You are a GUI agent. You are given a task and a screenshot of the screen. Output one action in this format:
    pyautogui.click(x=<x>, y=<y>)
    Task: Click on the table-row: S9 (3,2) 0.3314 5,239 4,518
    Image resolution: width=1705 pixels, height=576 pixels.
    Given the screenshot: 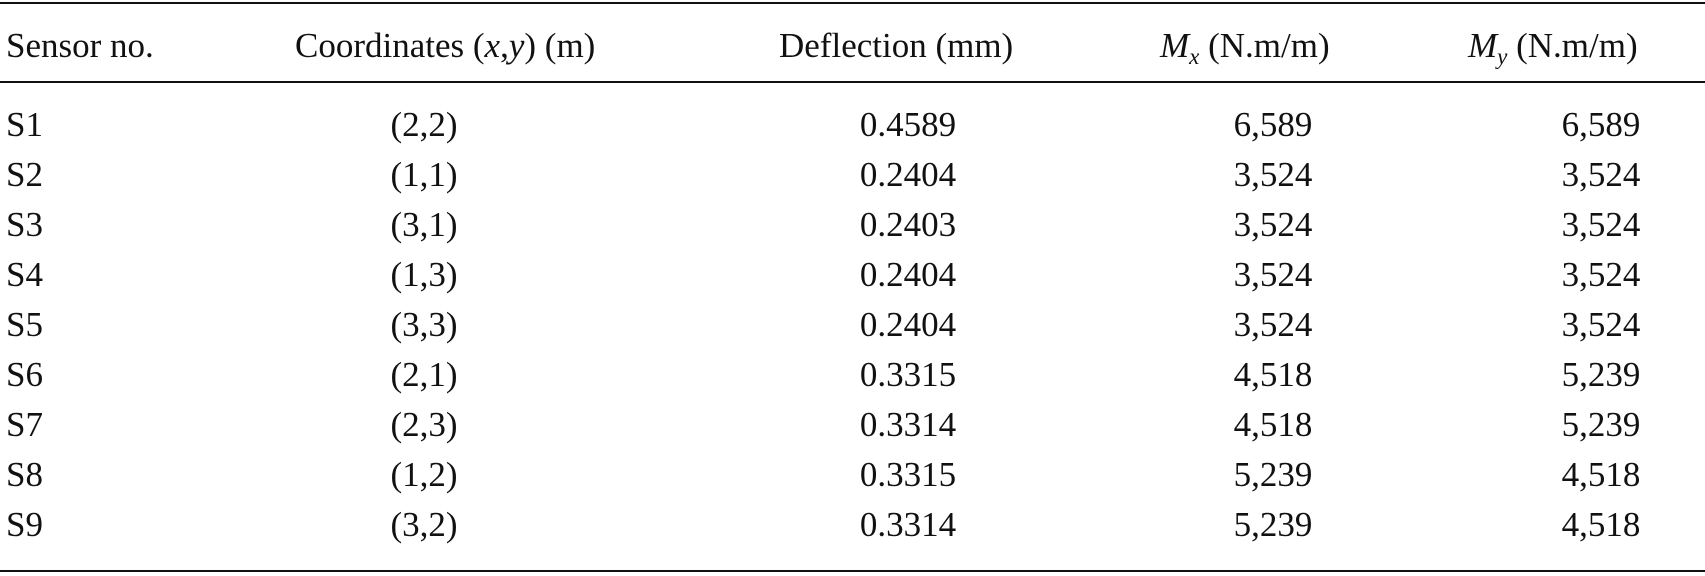 What is the action you would take?
    pyautogui.click(x=852, y=529)
    